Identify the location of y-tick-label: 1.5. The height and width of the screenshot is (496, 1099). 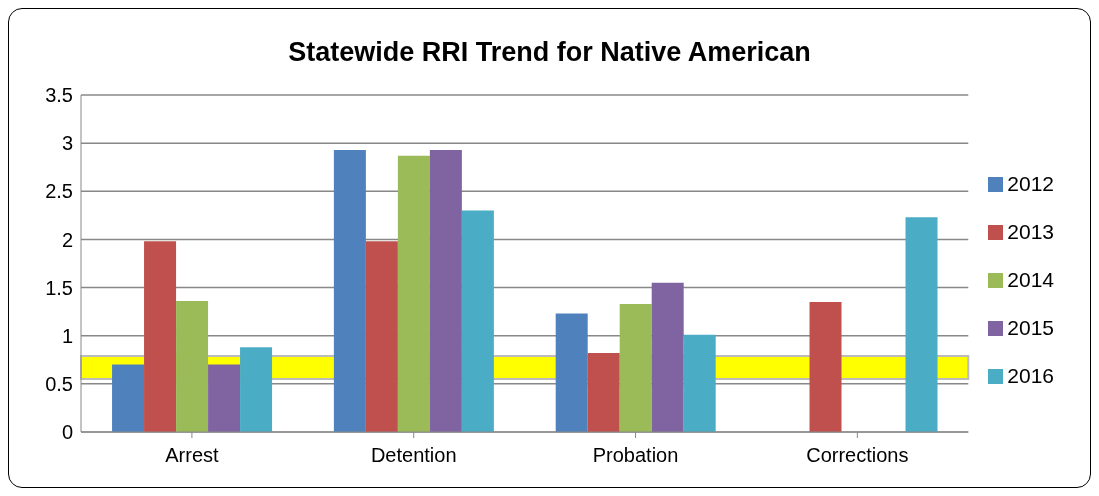
(59, 287).